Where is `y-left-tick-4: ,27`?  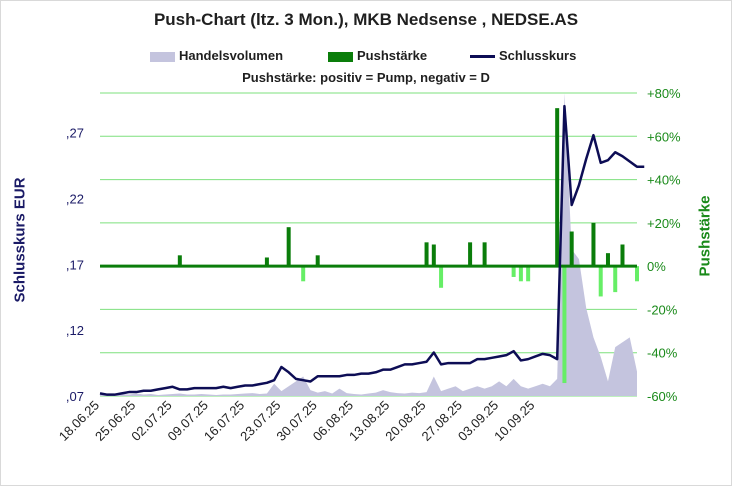 y-left-tick-4: ,27 is located at coordinates (75, 133).